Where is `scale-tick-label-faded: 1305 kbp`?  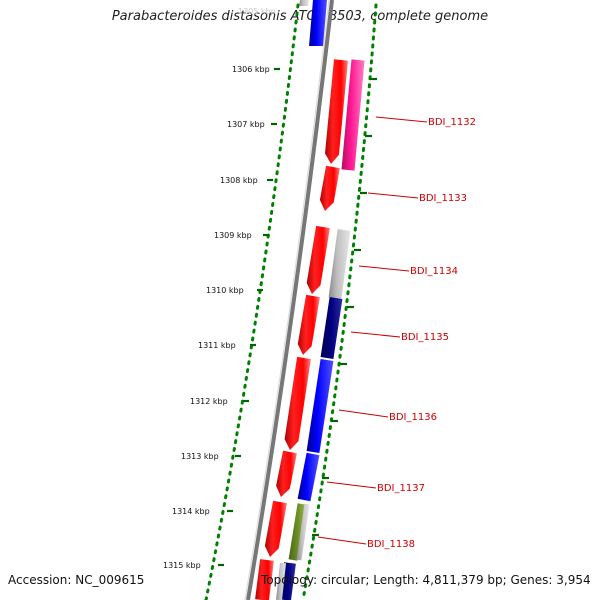
scale-tick-label-faded: 1305 kbp is located at coordinates (257, 11).